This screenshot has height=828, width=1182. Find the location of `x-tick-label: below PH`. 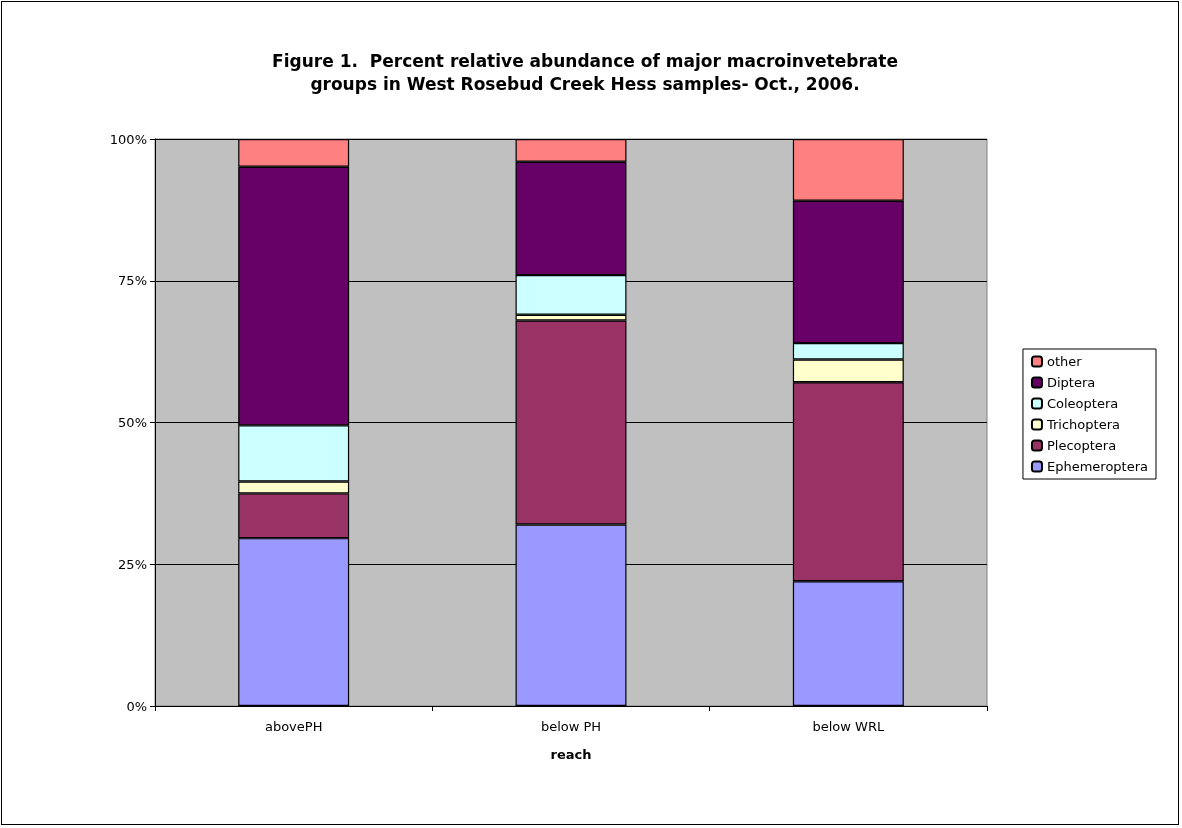

x-tick-label: below PH is located at coordinates (571, 726).